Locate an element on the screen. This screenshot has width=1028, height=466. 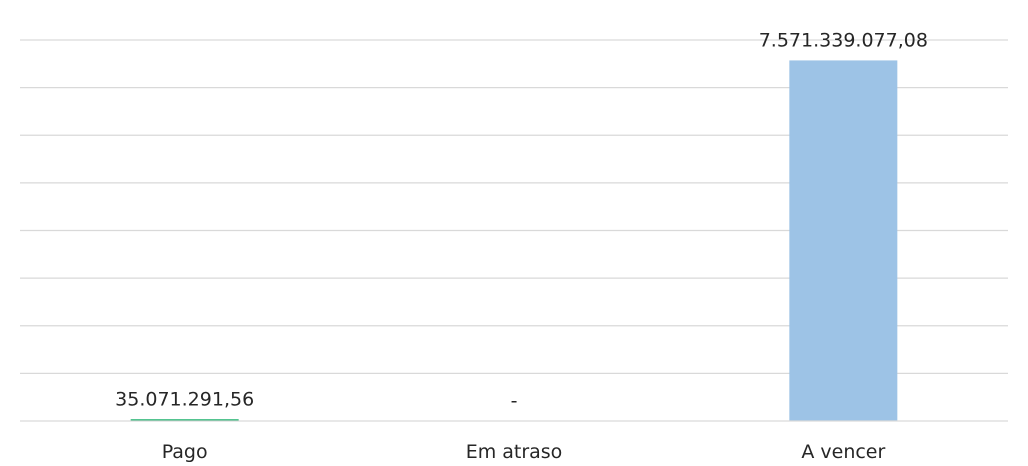
x-axis-labels: Pago Em atraso A vencer is located at coordinates (524, 452).